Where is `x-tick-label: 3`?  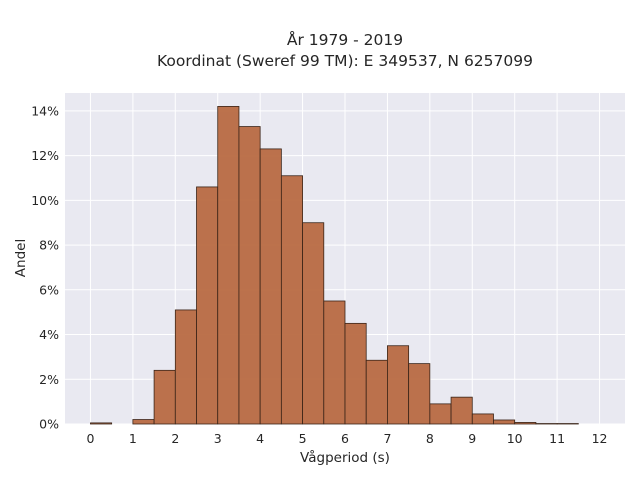 x-tick-label: 3 is located at coordinates (218, 438).